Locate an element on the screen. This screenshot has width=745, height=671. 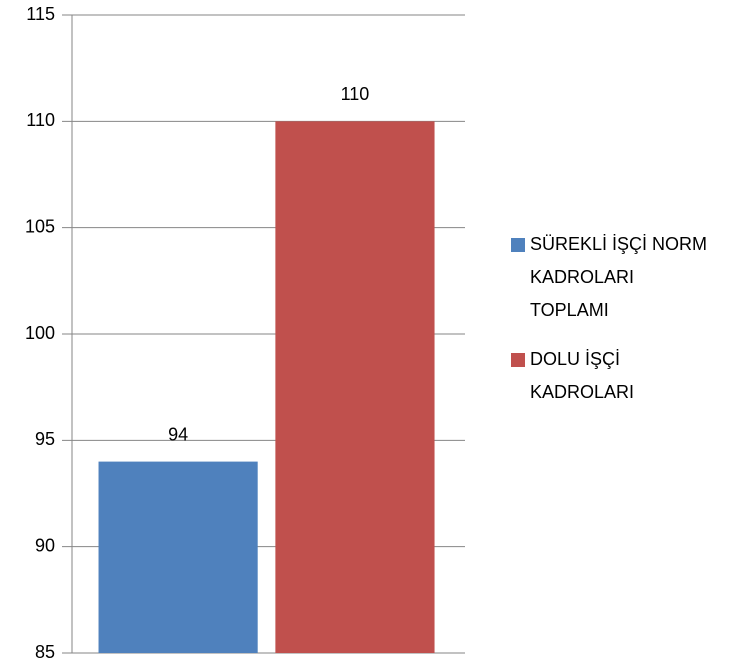
y-tick-label: 85 is located at coordinates (45, 652).